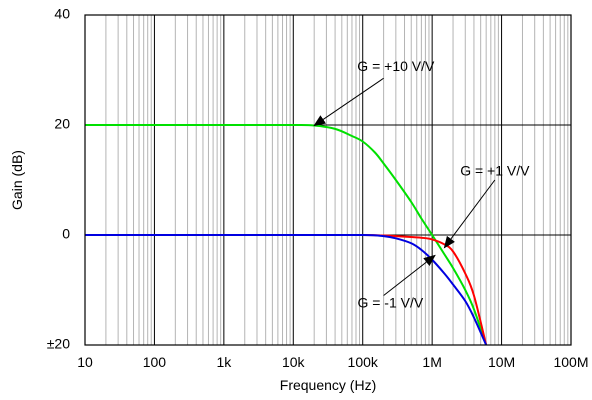  What do you see at coordinates (66, 234) in the screenshot?
I see `y-tick-label: 0` at bounding box center [66, 234].